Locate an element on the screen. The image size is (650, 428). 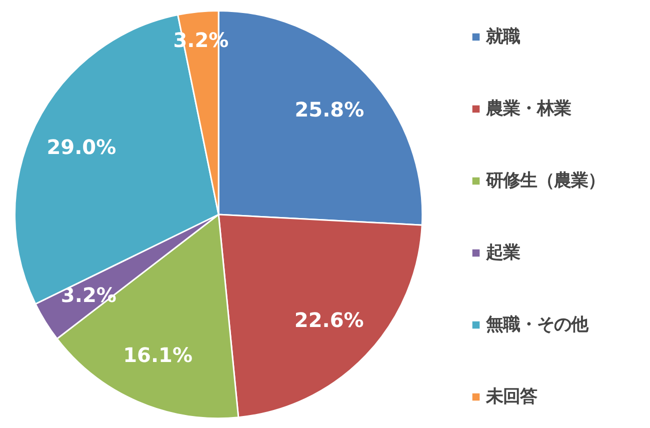
legend-label: 研修生（農業） is located at coordinates (545, 181).